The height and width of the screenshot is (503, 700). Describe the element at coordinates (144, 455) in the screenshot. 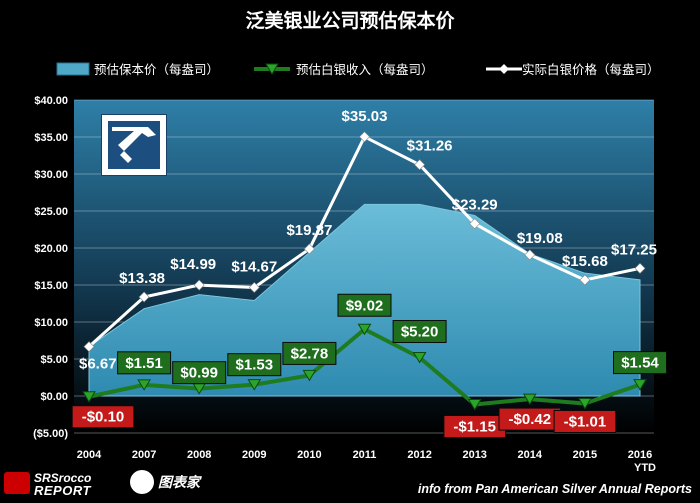

I see `x-tick-label: 2007` at that location.